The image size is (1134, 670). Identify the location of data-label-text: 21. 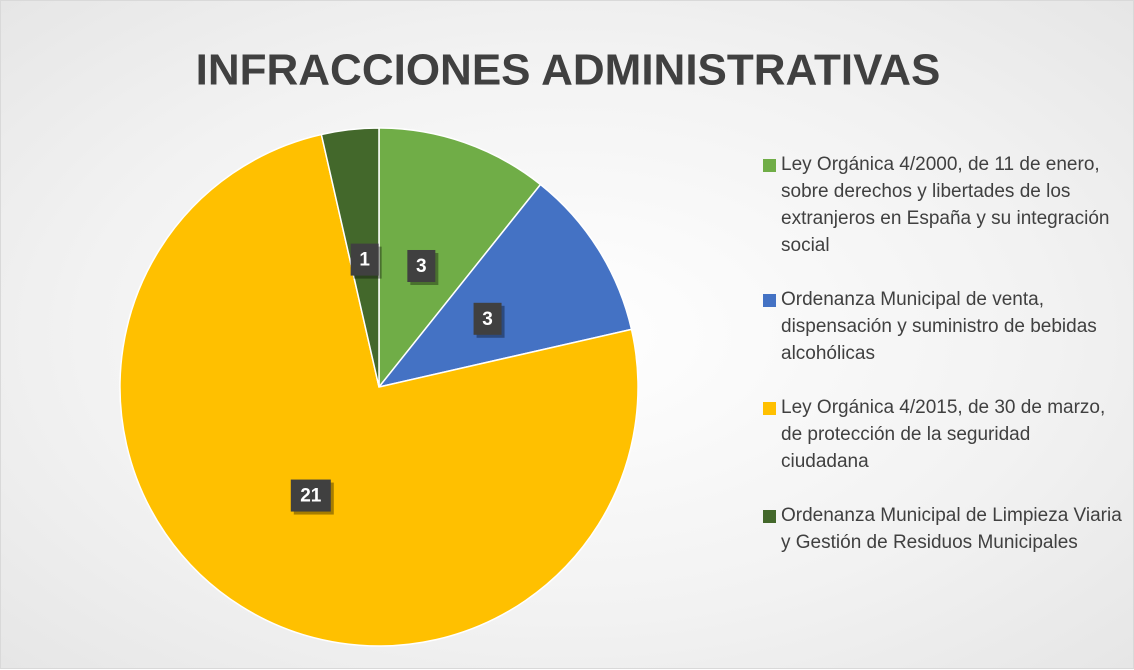
(311, 496).